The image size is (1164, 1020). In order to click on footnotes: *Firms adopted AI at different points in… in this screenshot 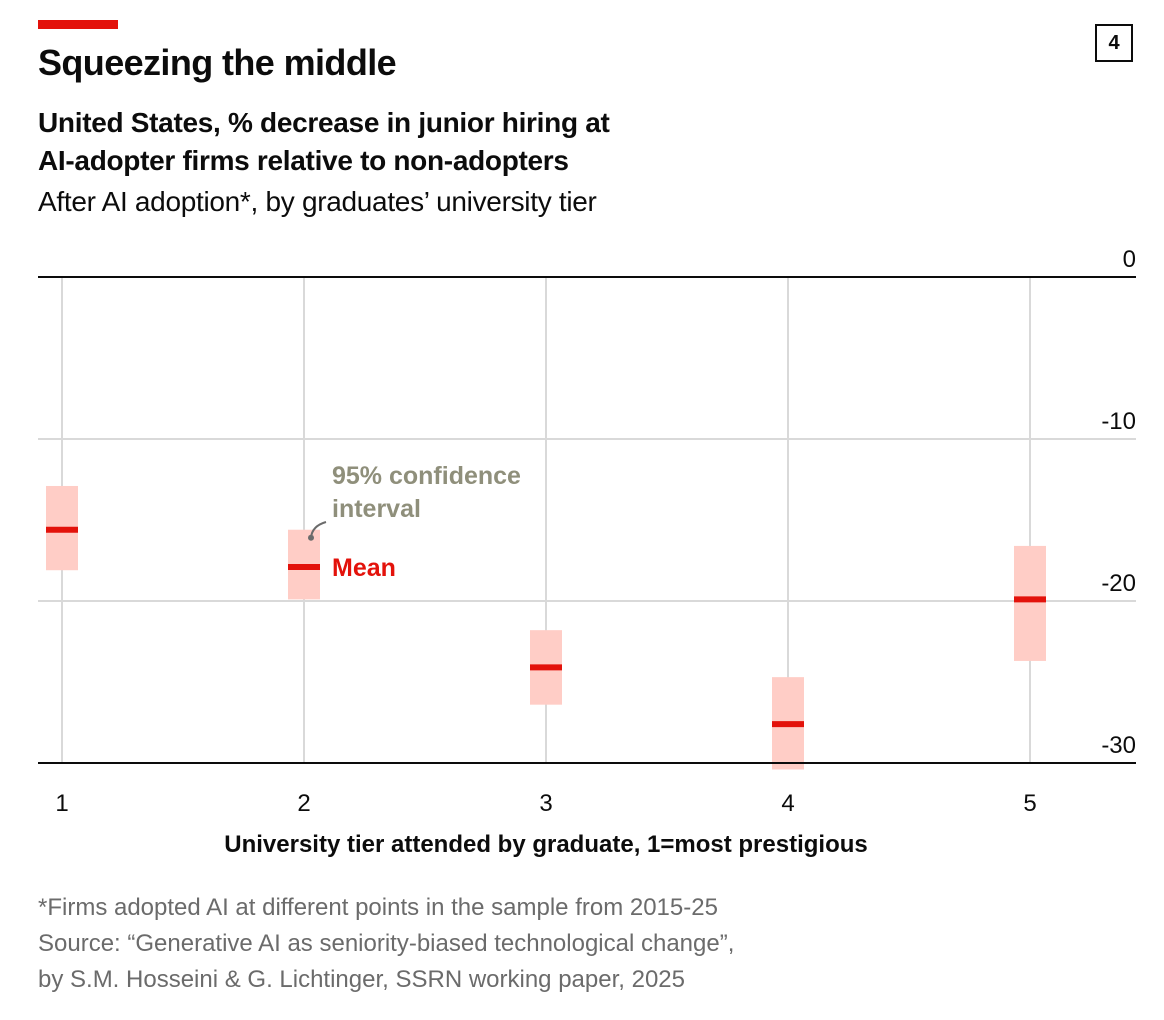, I will do `click(386, 944)`.